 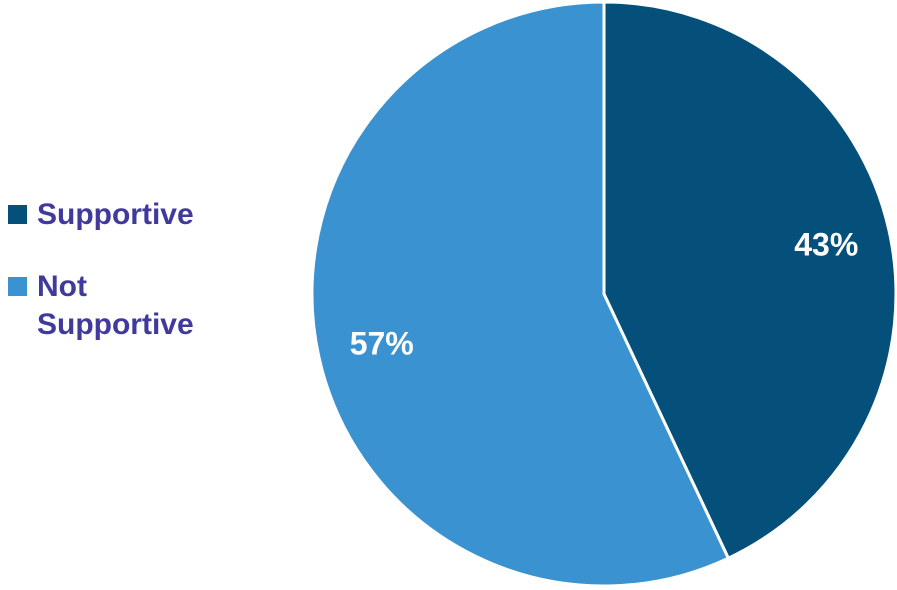 What do you see at coordinates (115, 214) in the screenshot?
I see `legend-label-supportive: Supportive` at bounding box center [115, 214].